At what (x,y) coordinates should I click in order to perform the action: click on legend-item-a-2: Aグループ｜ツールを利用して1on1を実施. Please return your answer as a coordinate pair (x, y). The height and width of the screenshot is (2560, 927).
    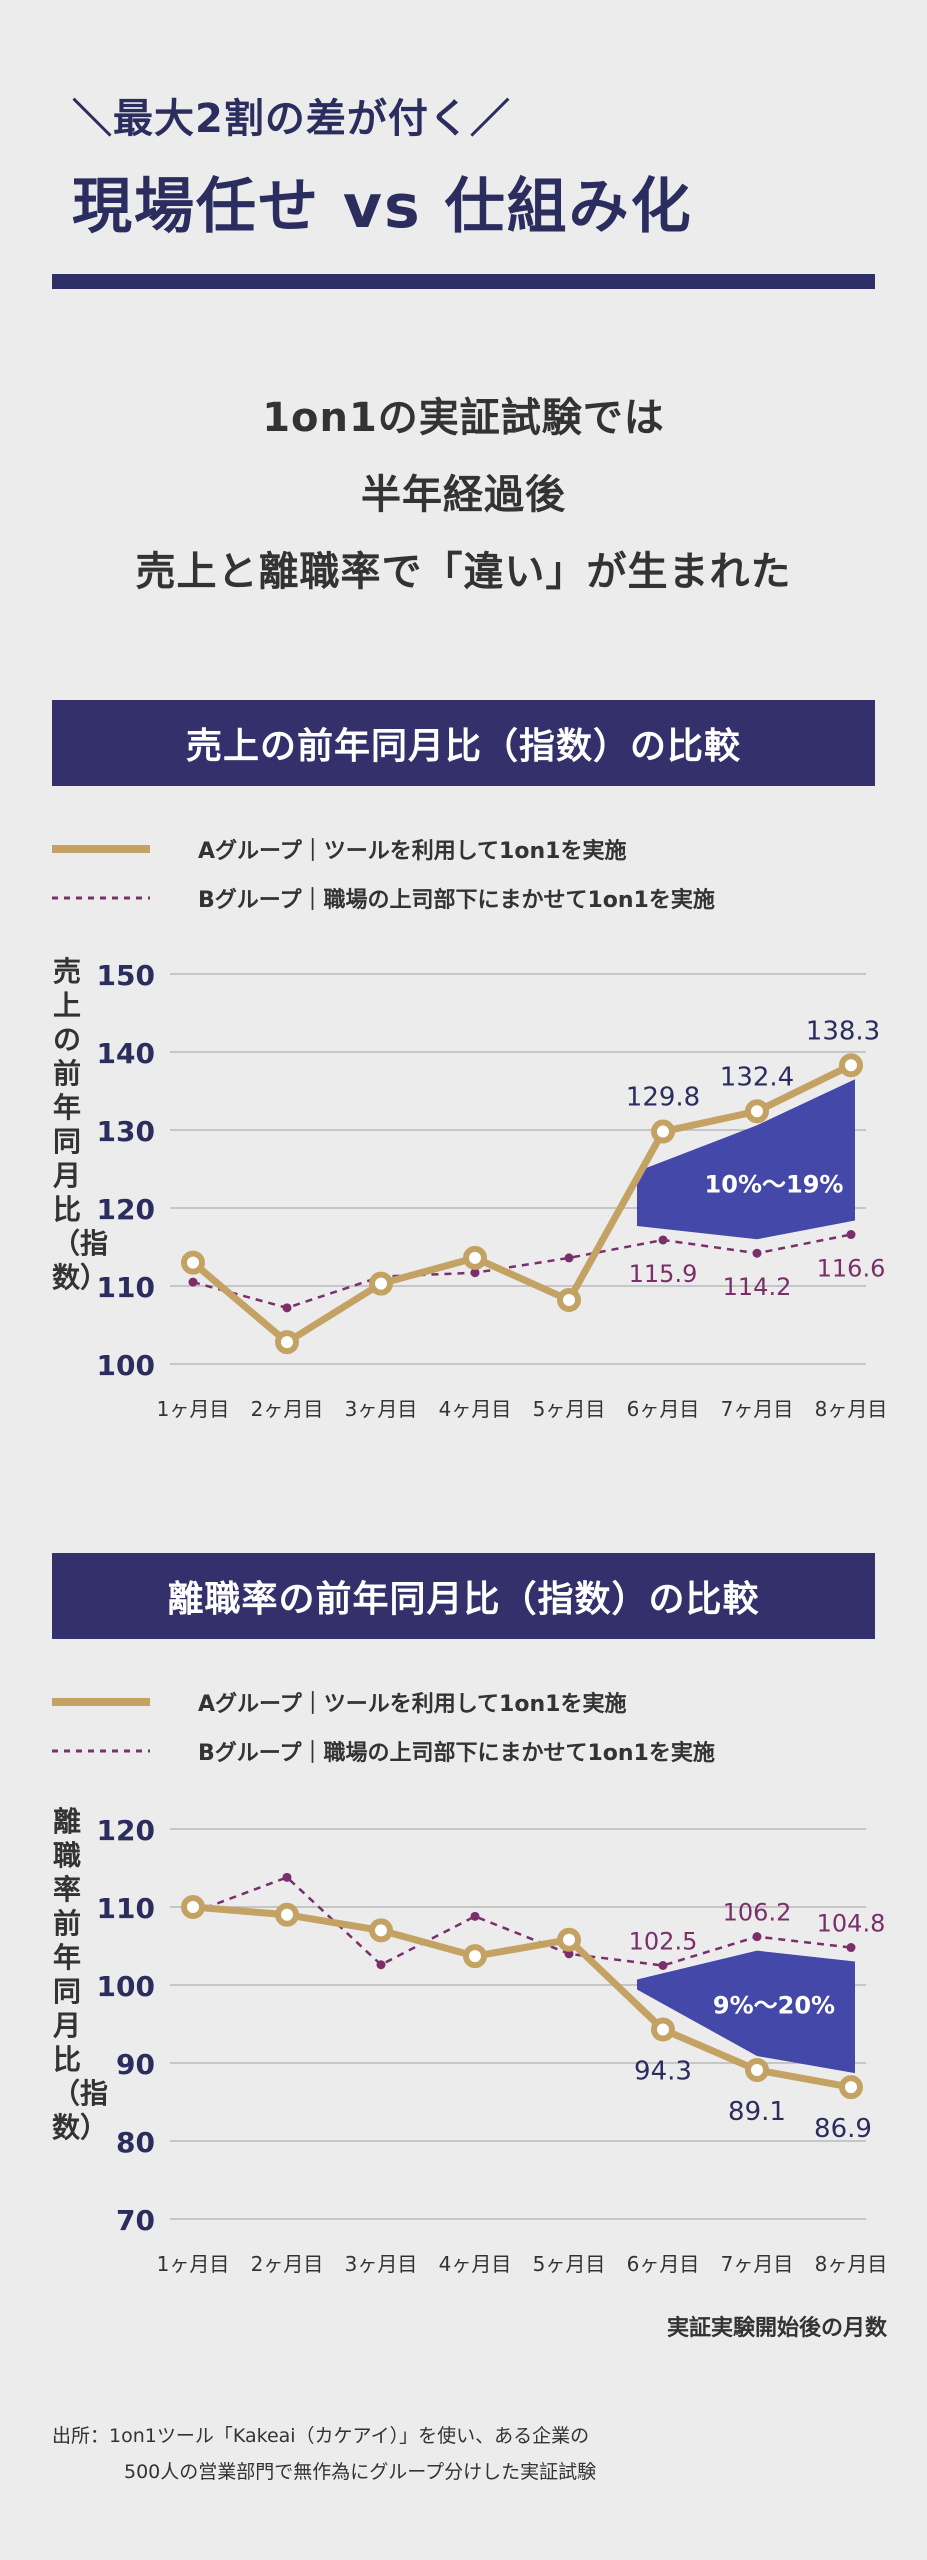
    Looking at the image, I should click on (339, 1702).